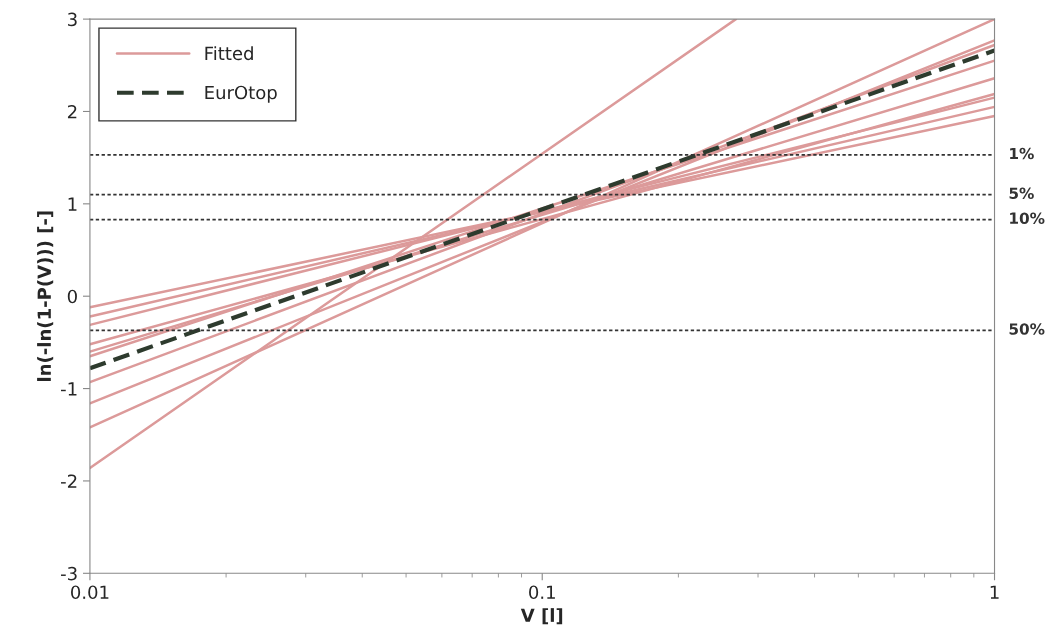  I want to click on y-tick-label: -1, so click(69, 389).